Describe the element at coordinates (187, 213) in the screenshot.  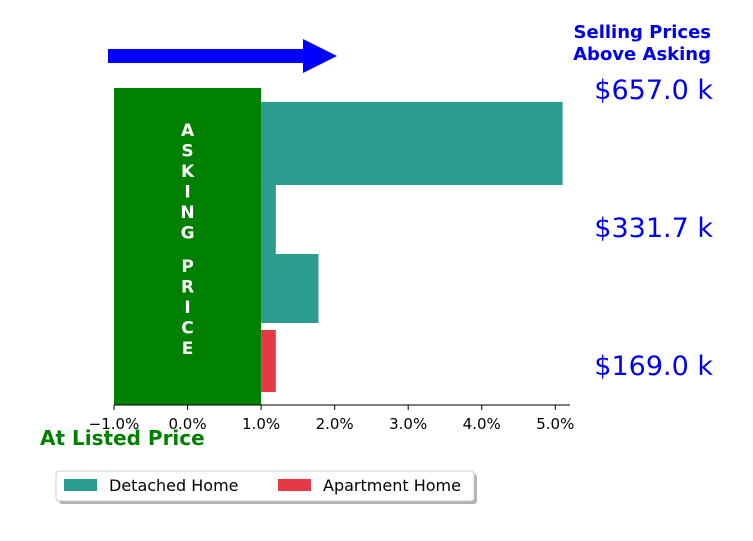
I see `asking-price-letter: N` at that location.